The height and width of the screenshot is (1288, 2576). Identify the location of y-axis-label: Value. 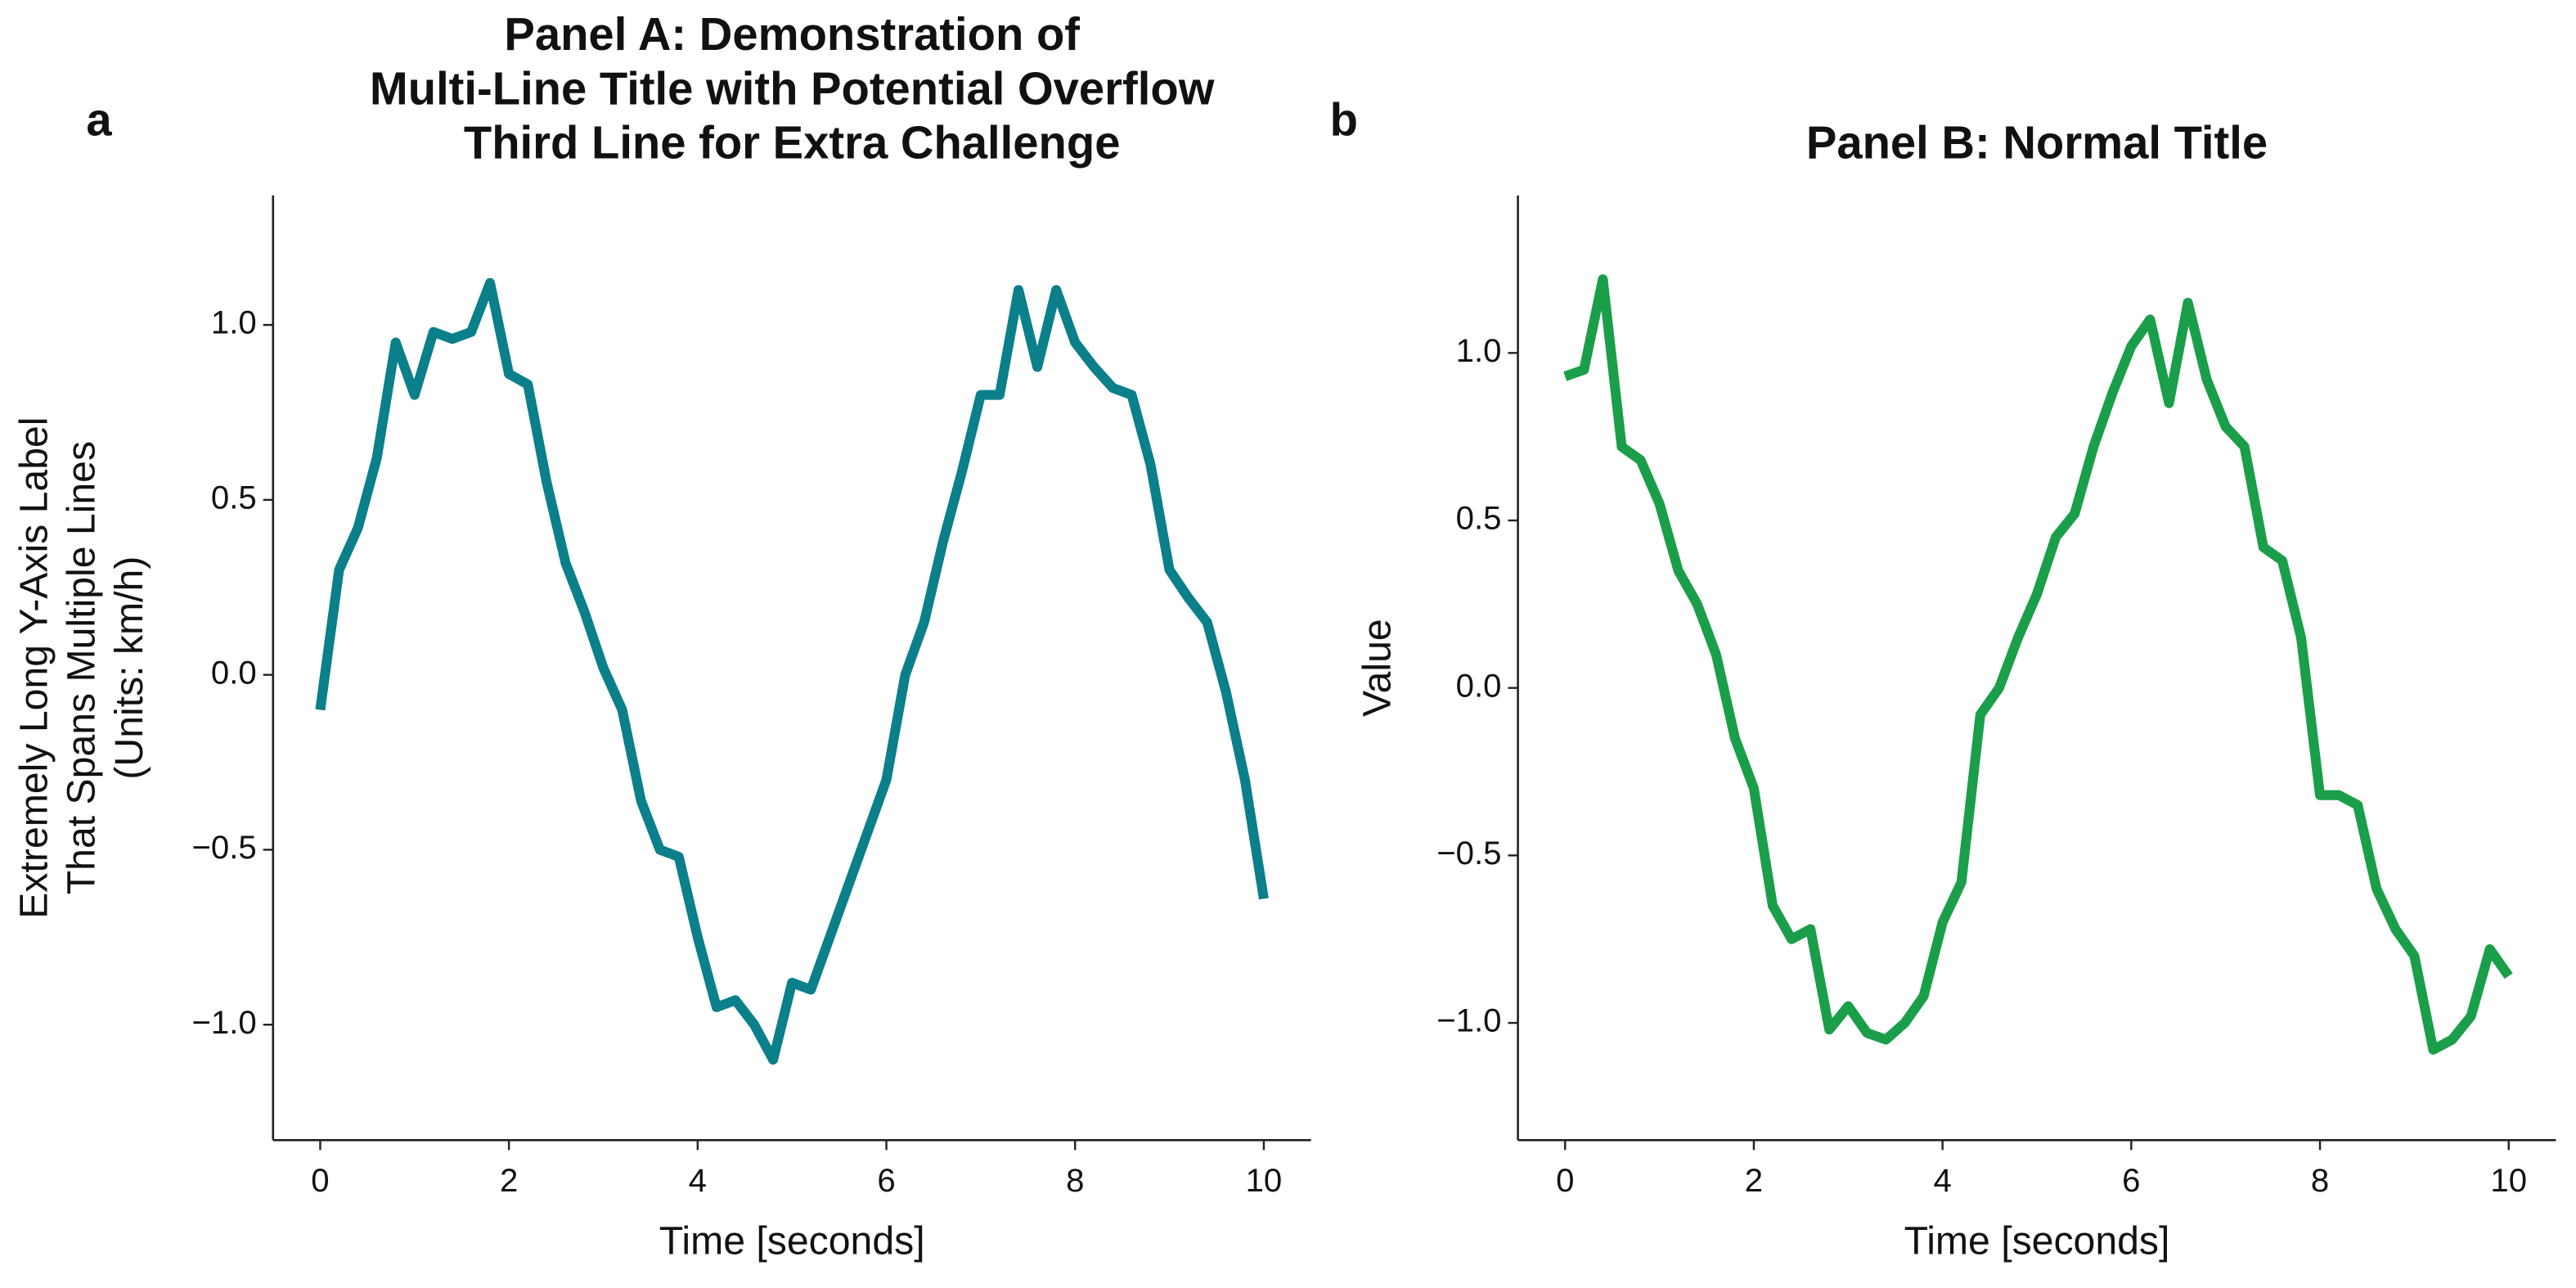
(1378, 668).